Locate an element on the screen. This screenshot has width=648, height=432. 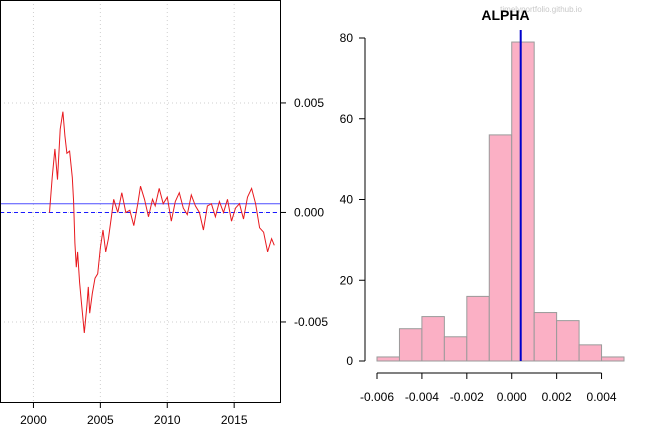
watermark: timelyportfolio.github.io is located at coordinates (541, 9).